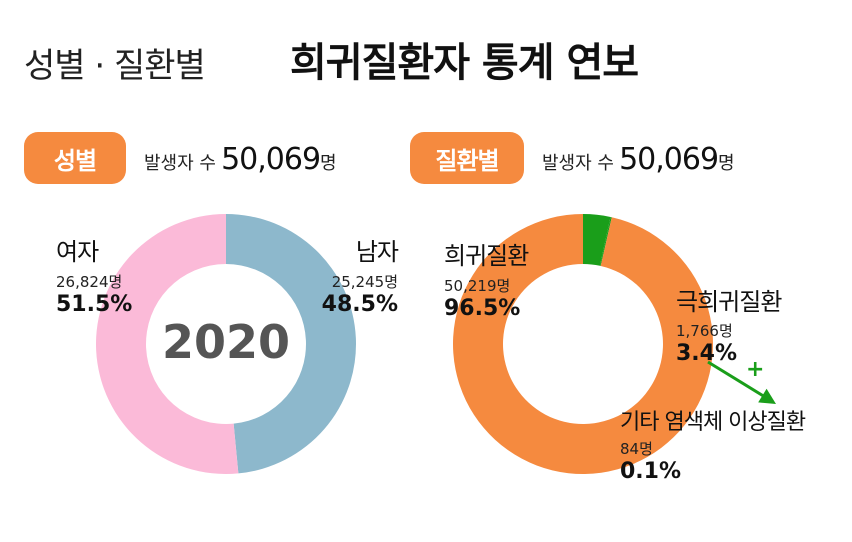  I want to click on female-label-group: 여자 26,824명 51.5%, so click(94, 274).